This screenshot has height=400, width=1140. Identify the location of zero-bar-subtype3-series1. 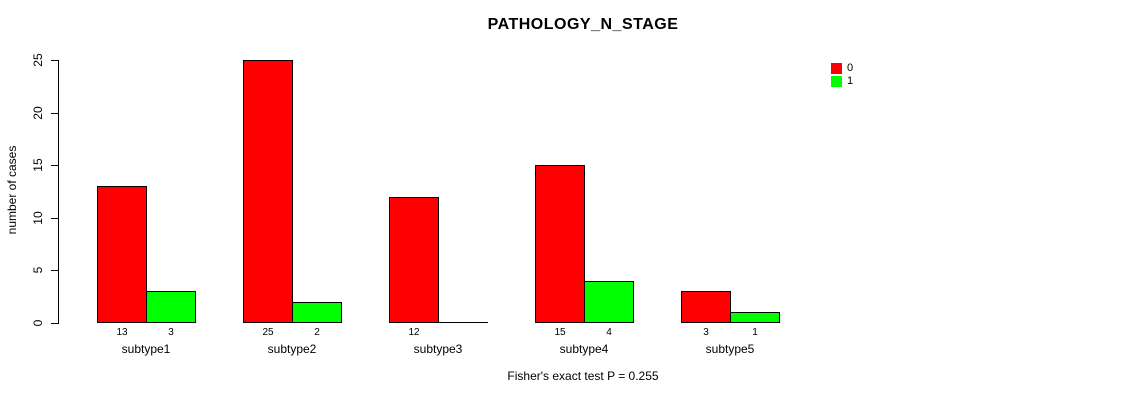
(463, 322).